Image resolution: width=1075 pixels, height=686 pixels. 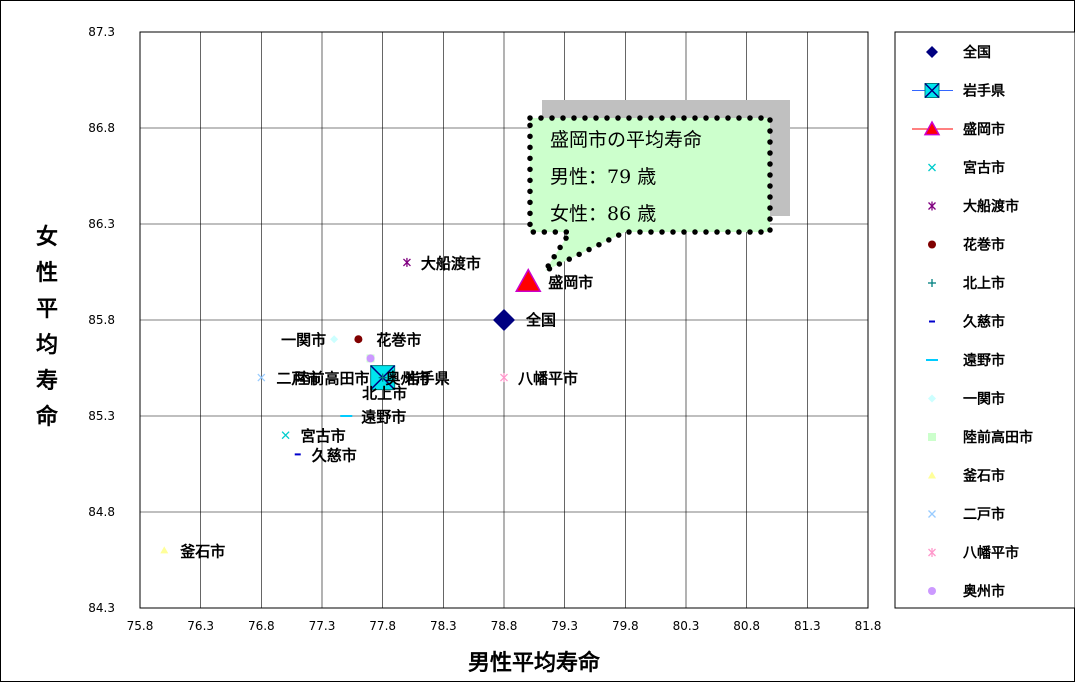 I want to click on x-tick-label: 76.8, so click(x=261, y=626).